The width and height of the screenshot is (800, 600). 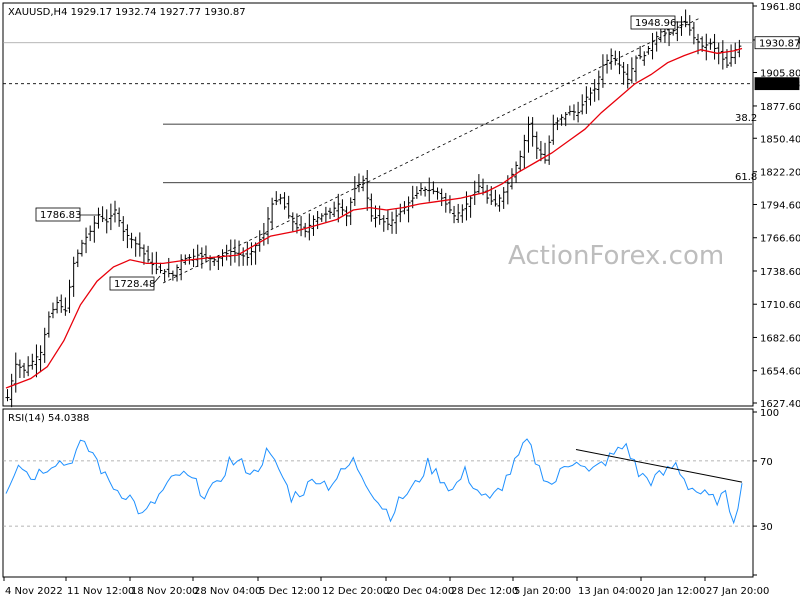 What do you see at coordinates (780, 338) in the screenshot?
I see `price-axis-label: 1682.60` at bounding box center [780, 338].